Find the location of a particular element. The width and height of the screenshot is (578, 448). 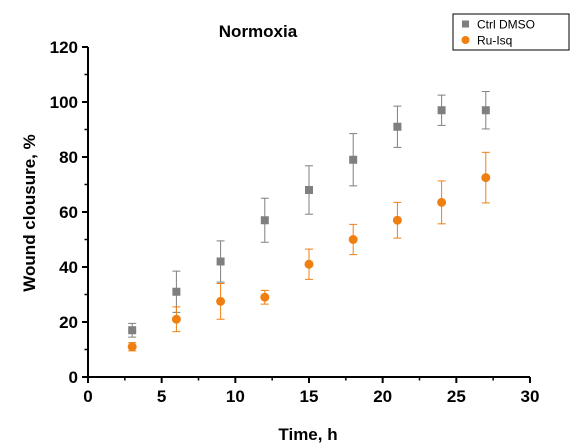

y-axis-label: Wound clousure, % is located at coordinates (29, 212).